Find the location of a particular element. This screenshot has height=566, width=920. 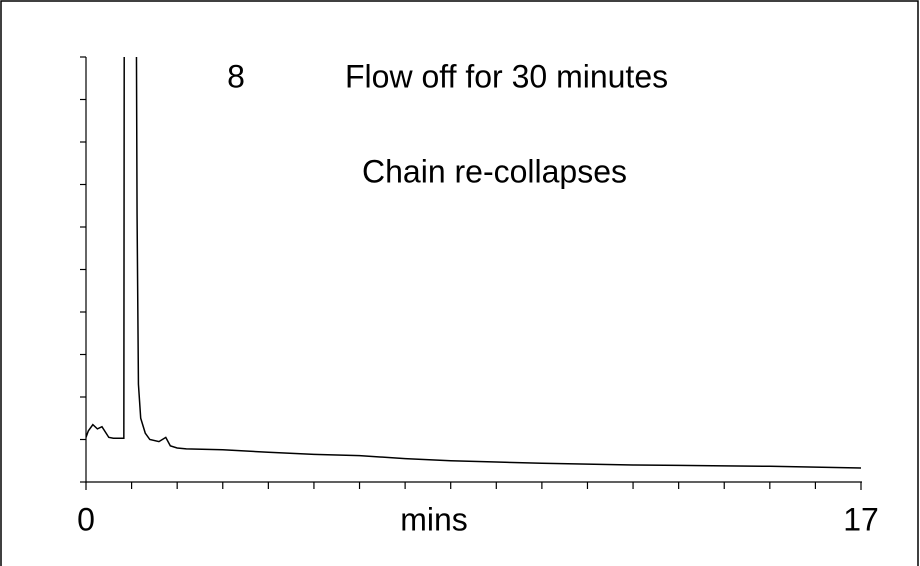

annotation: 8 is located at coordinates (236, 76).